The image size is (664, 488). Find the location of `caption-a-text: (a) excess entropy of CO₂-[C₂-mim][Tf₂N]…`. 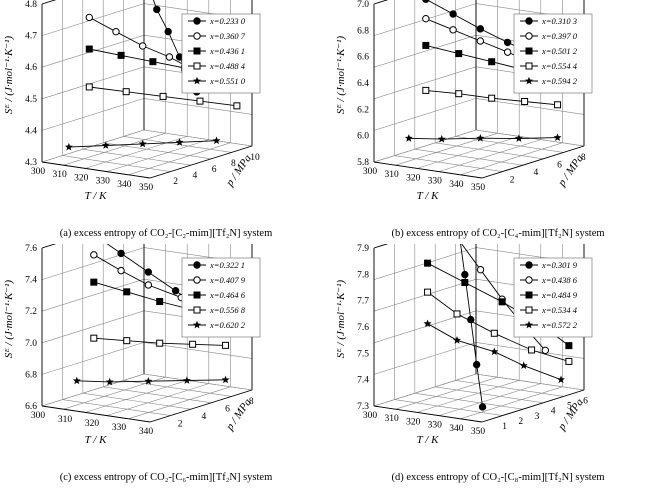

caption-a-text: (a) excess entropy of CO₂-[C₂-mim][Tf₂N]… is located at coordinates (166, 233).